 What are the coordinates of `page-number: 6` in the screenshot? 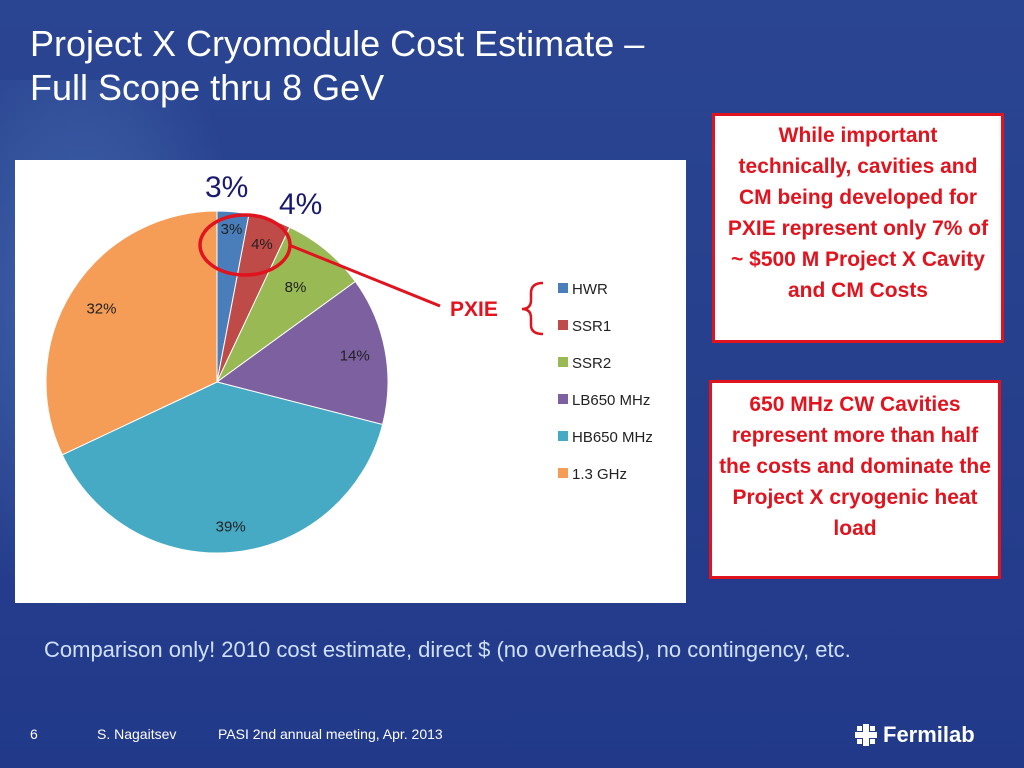 It's located at (34, 734).